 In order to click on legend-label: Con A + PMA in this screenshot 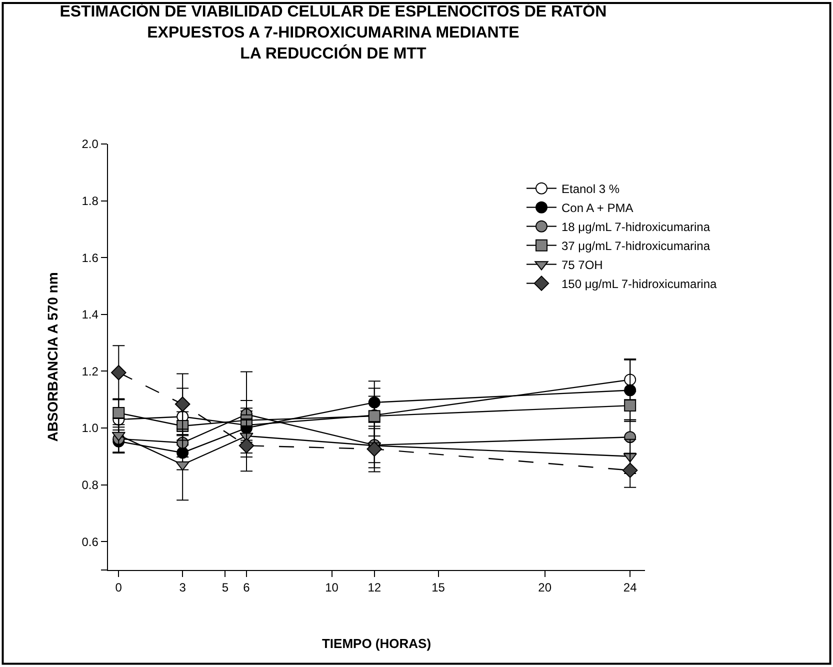, I will do `click(597, 208)`.